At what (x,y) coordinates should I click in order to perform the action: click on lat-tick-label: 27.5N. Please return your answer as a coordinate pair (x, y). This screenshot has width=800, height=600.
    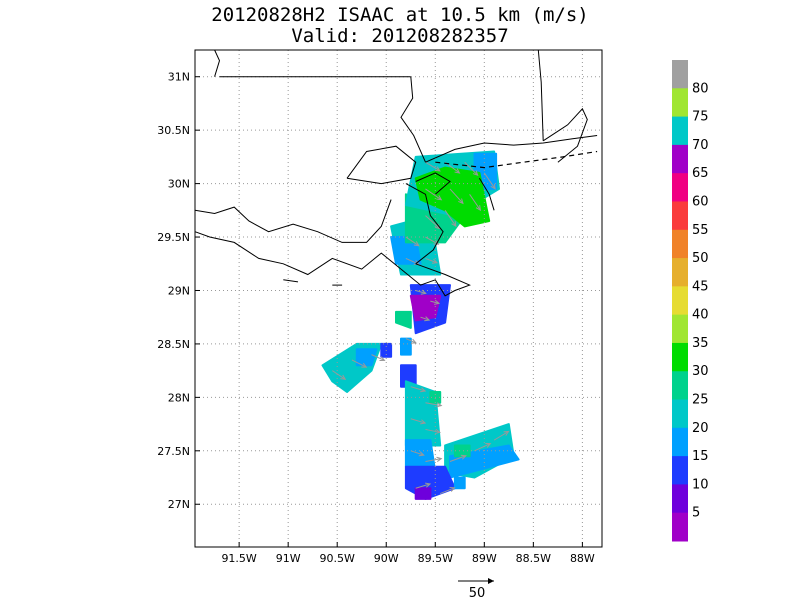
    Looking at the image, I should click on (173, 451).